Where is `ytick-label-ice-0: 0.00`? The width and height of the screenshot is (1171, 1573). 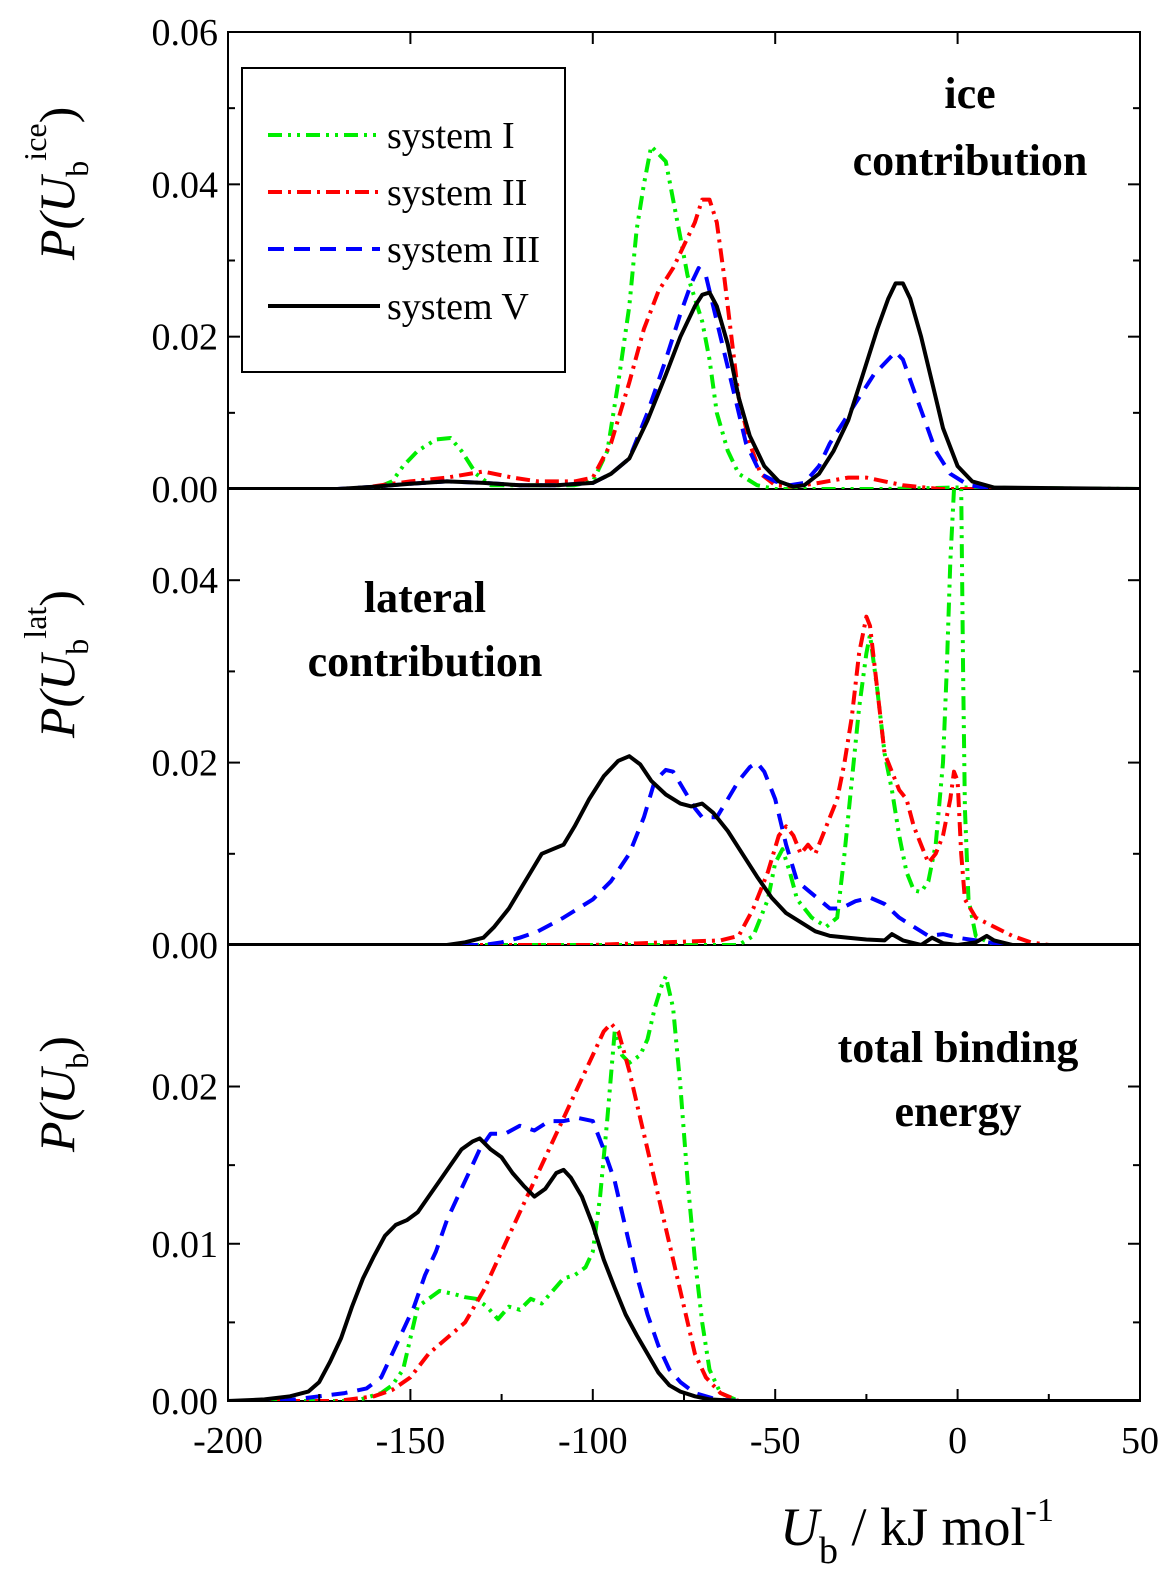
ytick-label-ice-0: 0.00 is located at coordinates (185, 490).